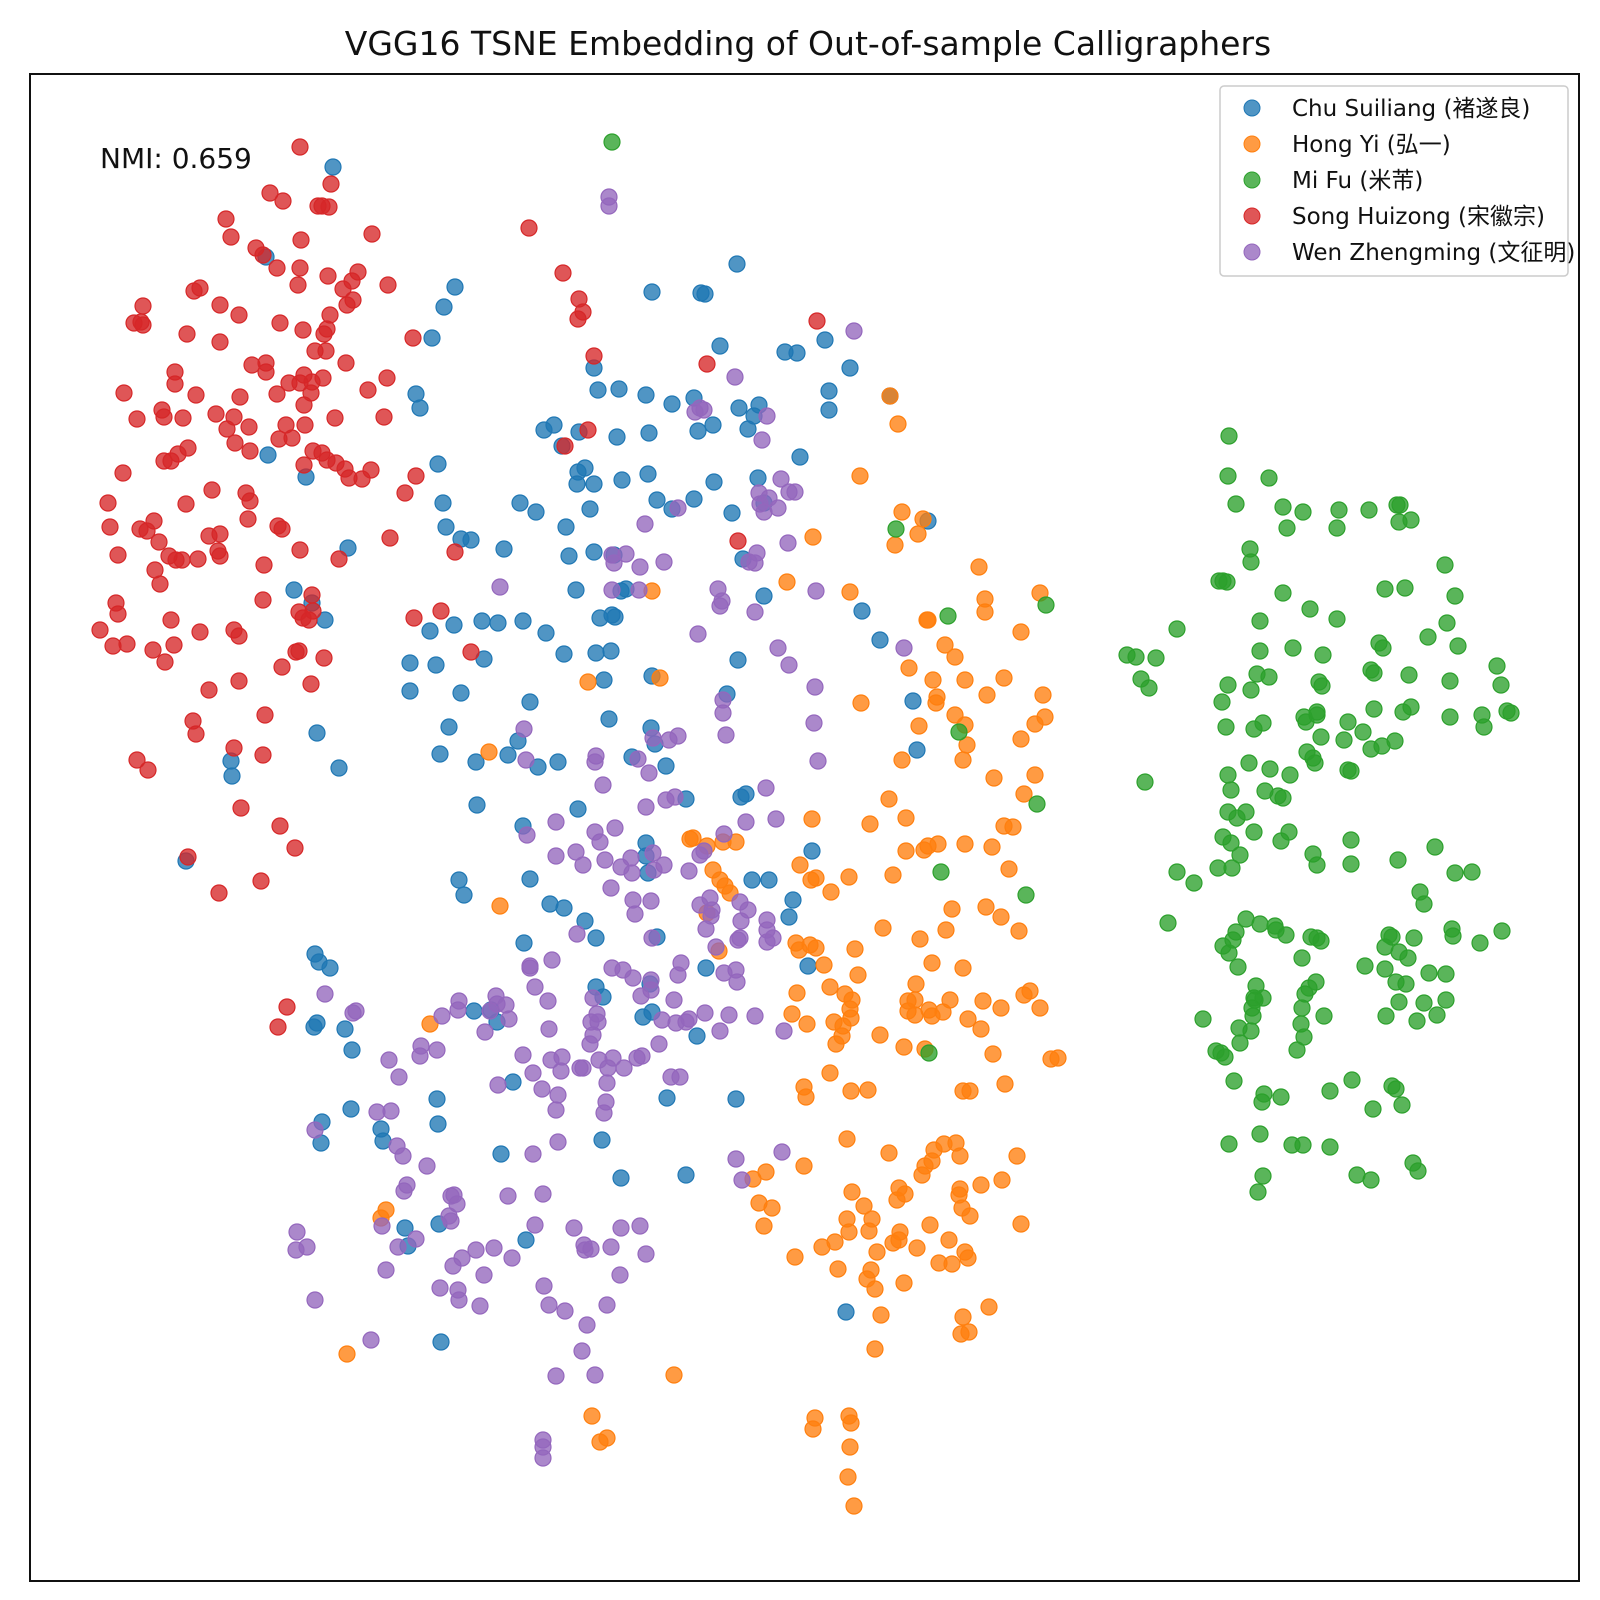 This screenshot has width=1600, height=1600. What do you see at coordinates (1411, 109) in the screenshot?
I see `legend-label: Chu Suiliang (褚遂良)` at bounding box center [1411, 109].